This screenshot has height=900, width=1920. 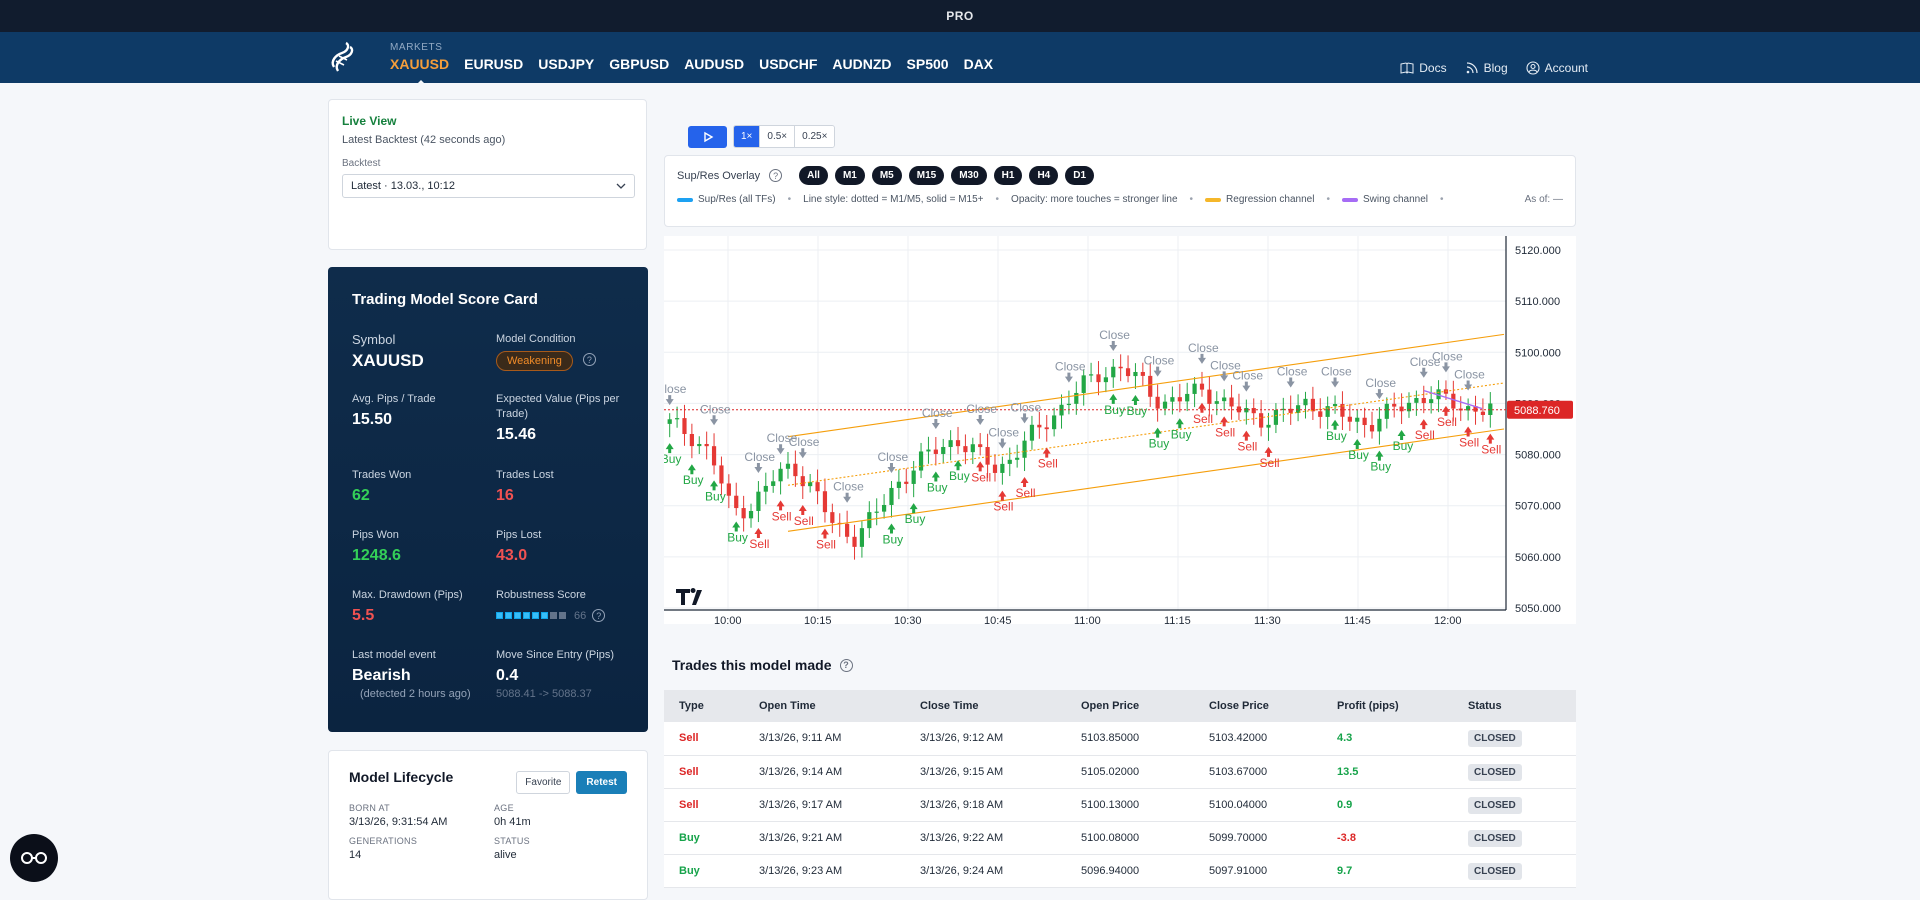 What do you see at coordinates (553, 615) in the screenshot?
I see `robust-segment` at bounding box center [553, 615].